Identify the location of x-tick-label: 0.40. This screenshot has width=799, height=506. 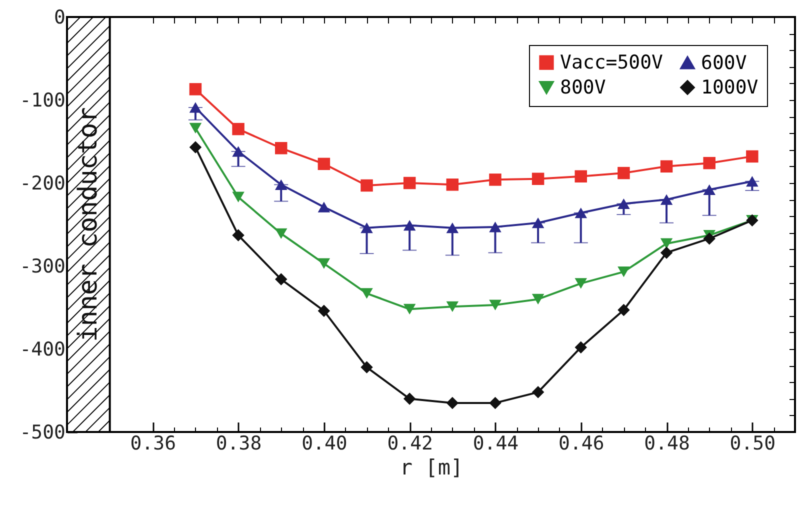
(325, 443).